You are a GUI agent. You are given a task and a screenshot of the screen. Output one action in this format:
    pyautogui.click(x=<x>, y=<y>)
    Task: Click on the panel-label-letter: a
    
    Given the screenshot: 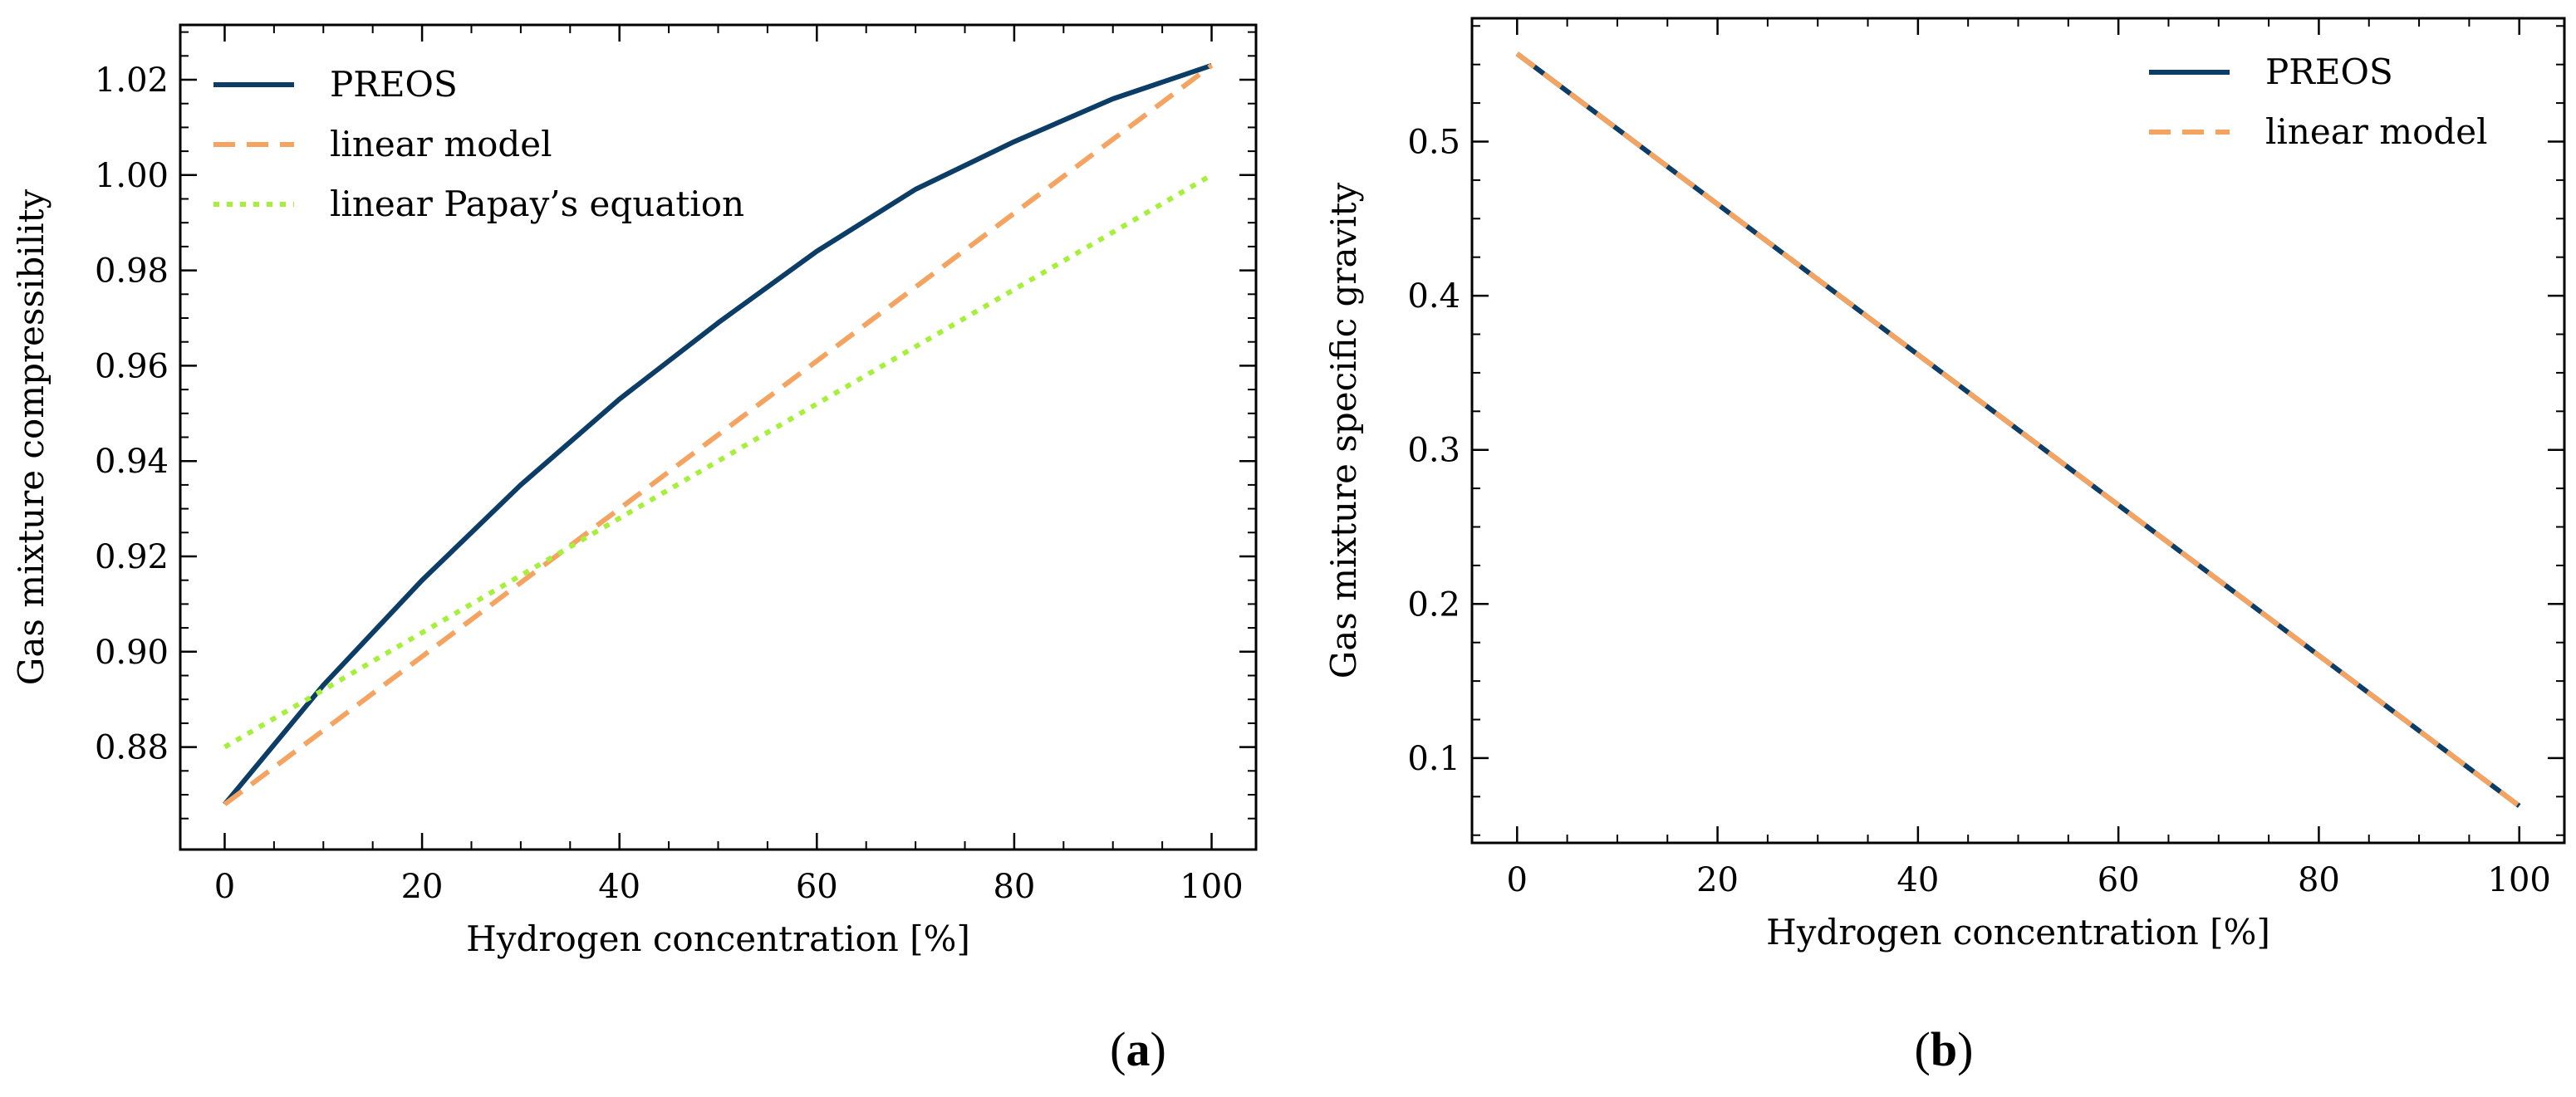 What is the action you would take?
    pyautogui.click(x=1138, y=1049)
    